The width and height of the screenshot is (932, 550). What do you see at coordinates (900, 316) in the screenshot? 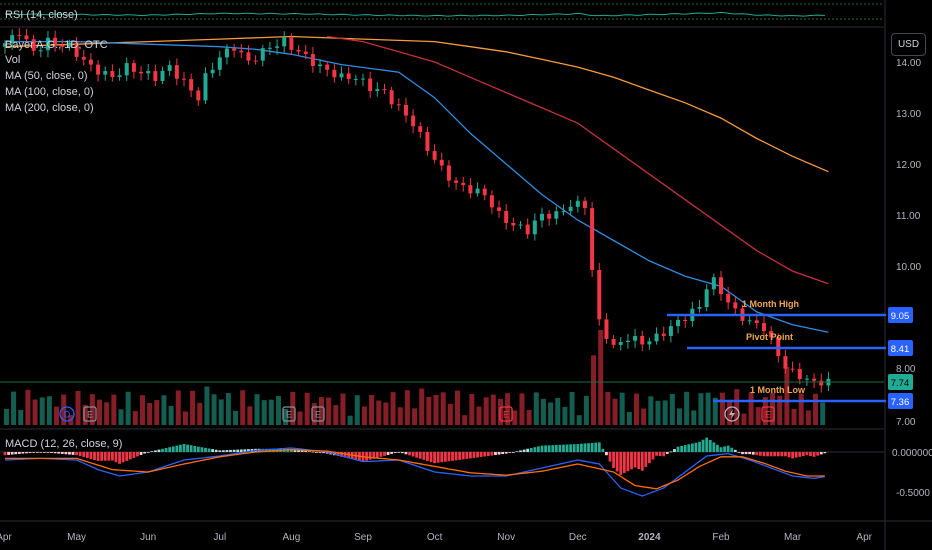
I see `level-price-text: 9.05` at bounding box center [900, 316].